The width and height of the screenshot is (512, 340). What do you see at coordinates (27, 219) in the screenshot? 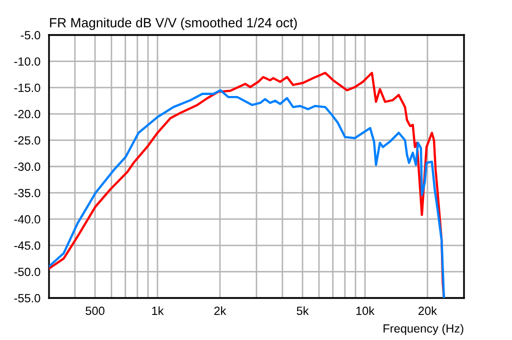
I see `y-tick-label: -40.0` at bounding box center [27, 219].